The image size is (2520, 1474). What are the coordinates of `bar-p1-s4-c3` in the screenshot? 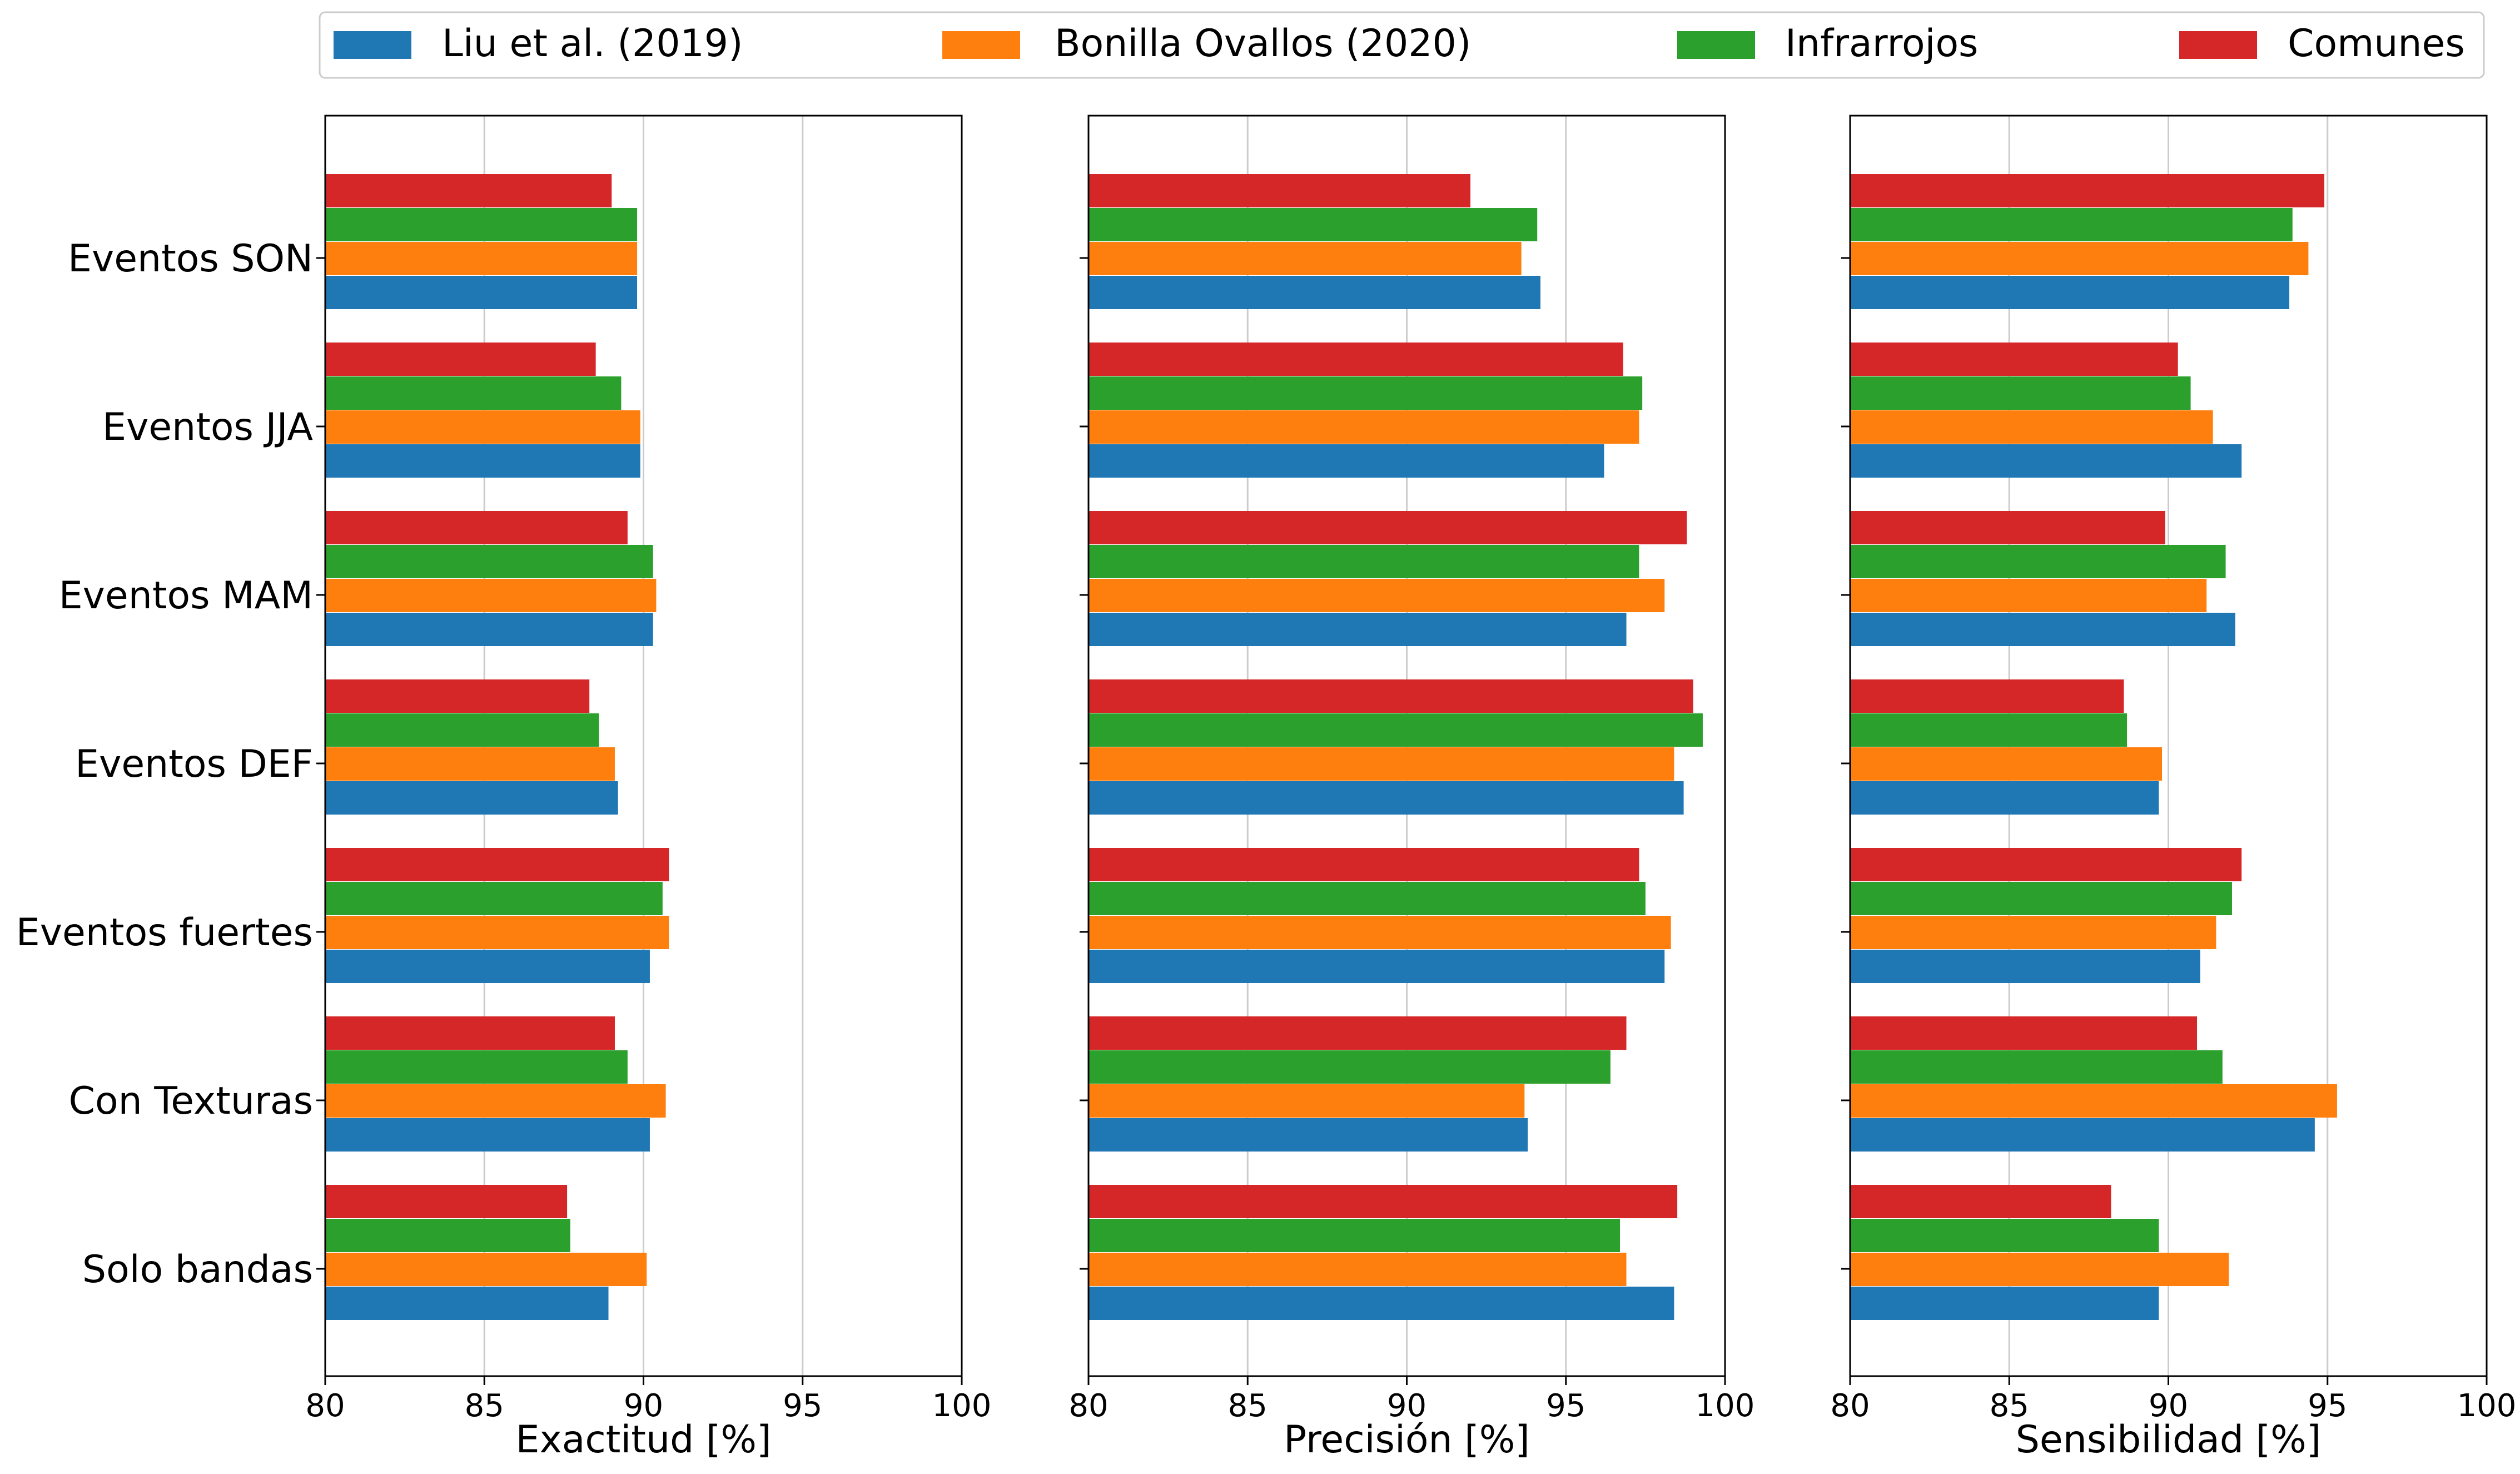 It's located at (476, 527).